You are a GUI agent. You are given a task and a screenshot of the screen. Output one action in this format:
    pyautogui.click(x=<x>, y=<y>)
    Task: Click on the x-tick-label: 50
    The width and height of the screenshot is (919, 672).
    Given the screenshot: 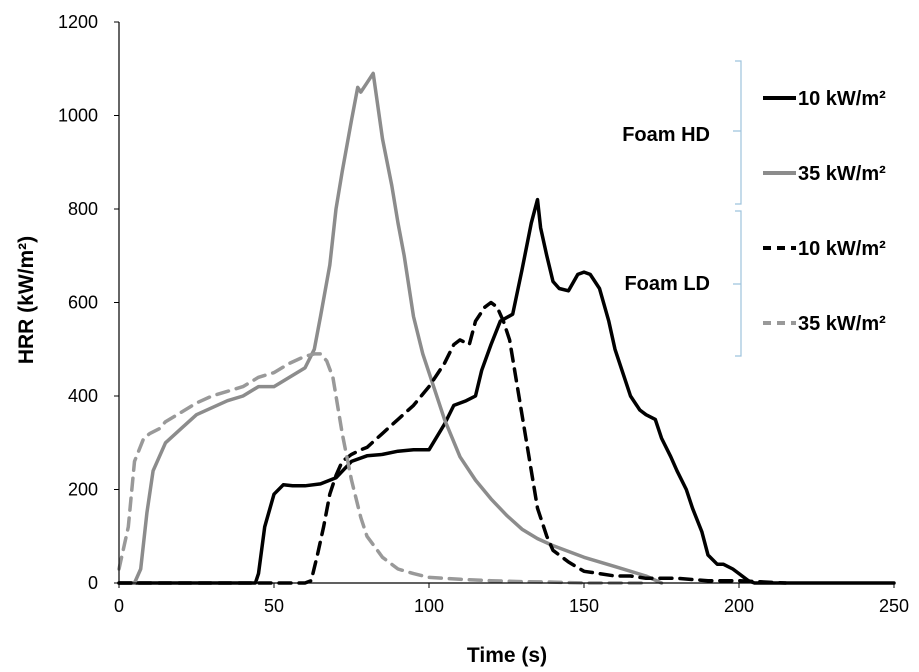 What is the action you would take?
    pyautogui.click(x=274, y=606)
    